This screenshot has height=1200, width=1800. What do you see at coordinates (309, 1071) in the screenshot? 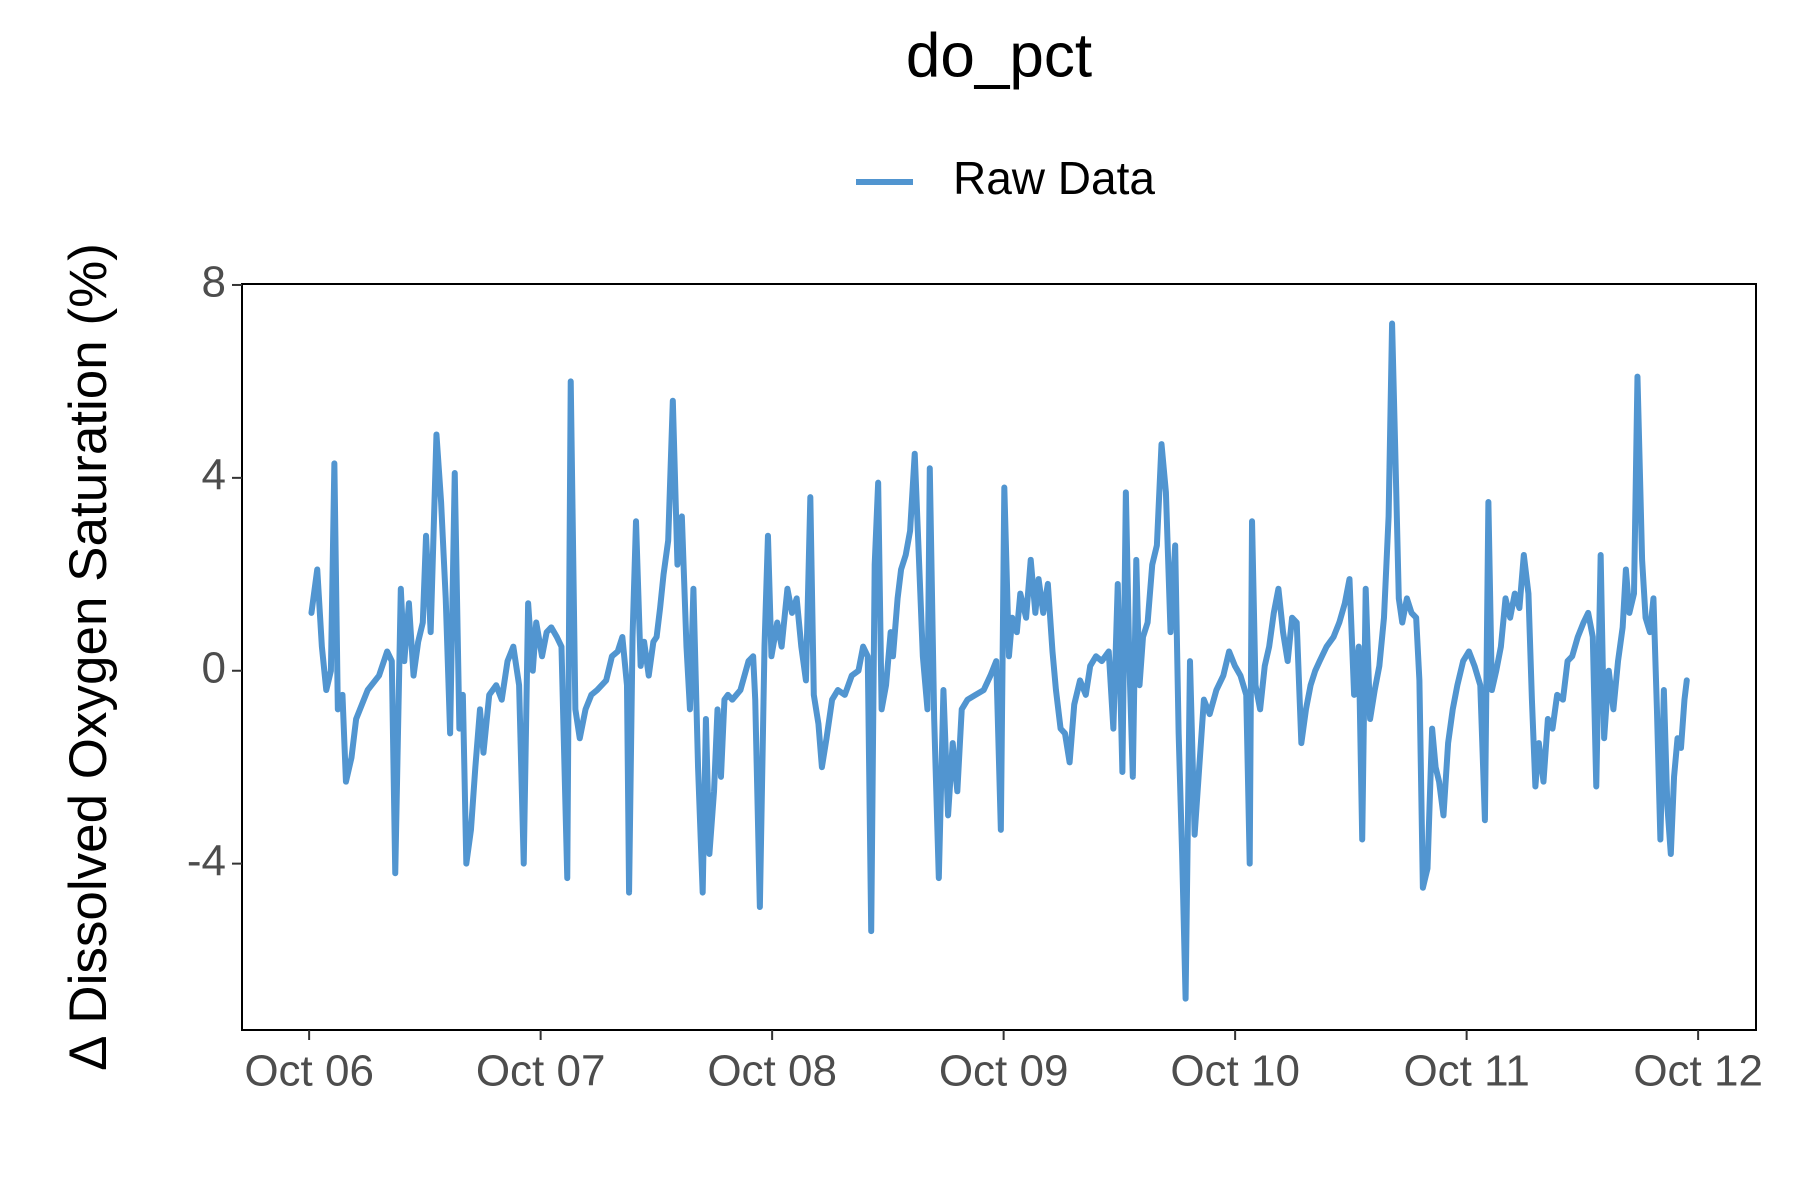
I see `x-tick-label: Oct 06` at bounding box center [309, 1071].